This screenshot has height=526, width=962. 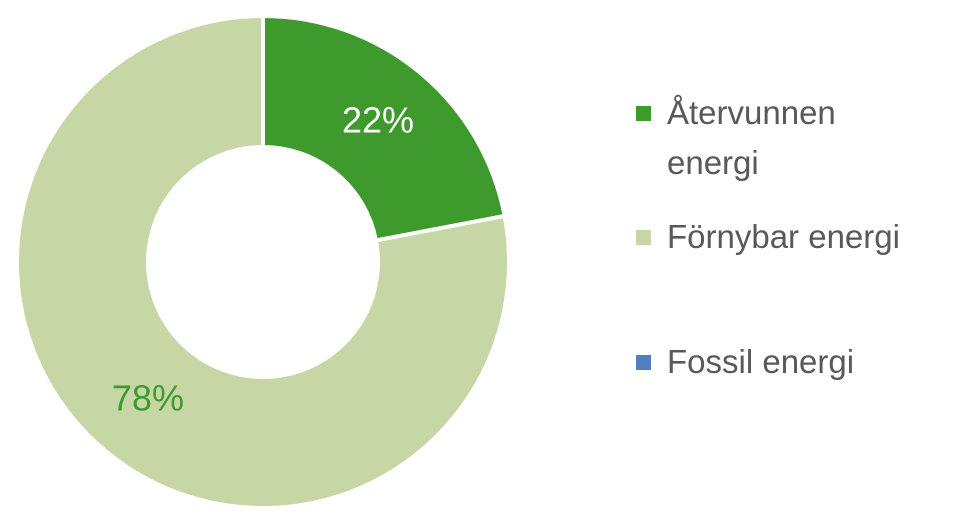 I want to click on slice-label: 78%, so click(x=148, y=398).